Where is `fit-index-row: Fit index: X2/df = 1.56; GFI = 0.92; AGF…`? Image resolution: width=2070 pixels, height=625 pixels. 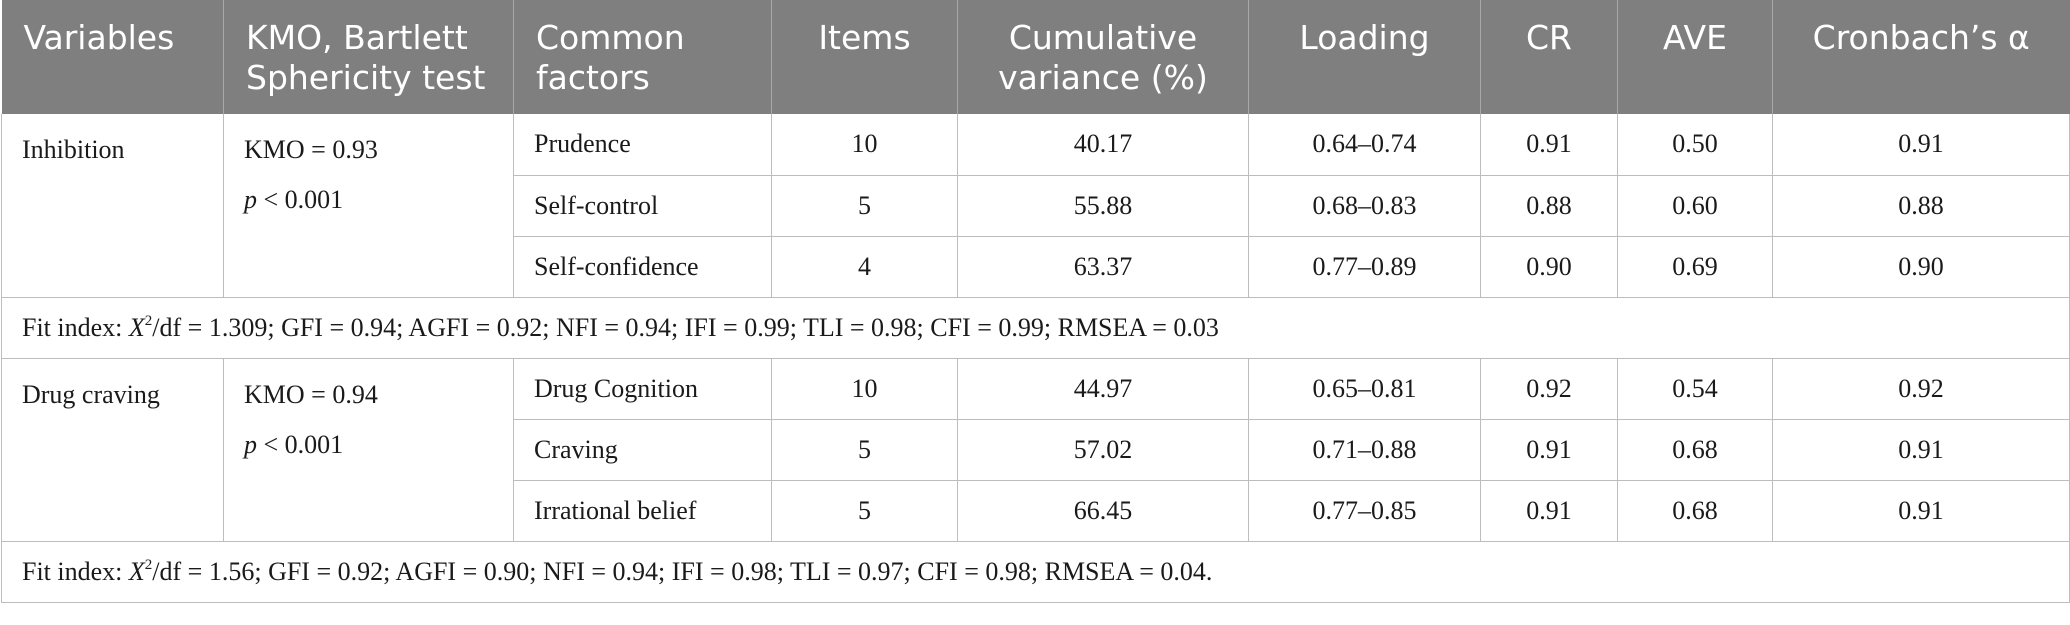
fit-index-row: Fit index: X2/df = 1.56; GFI = 0.92; AGF… is located at coordinates (1035, 571).